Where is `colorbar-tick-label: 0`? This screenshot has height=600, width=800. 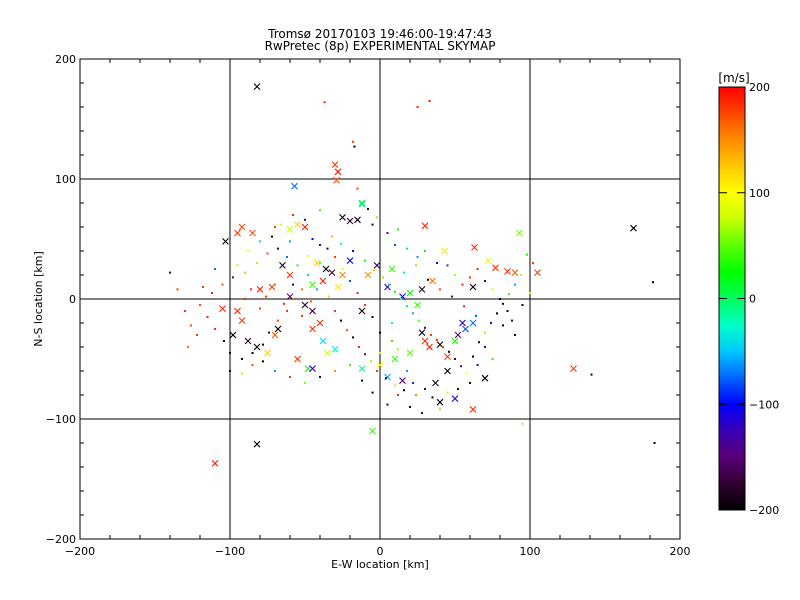 colorbar-tick-label: 0 is located at coordinates (752, 299).